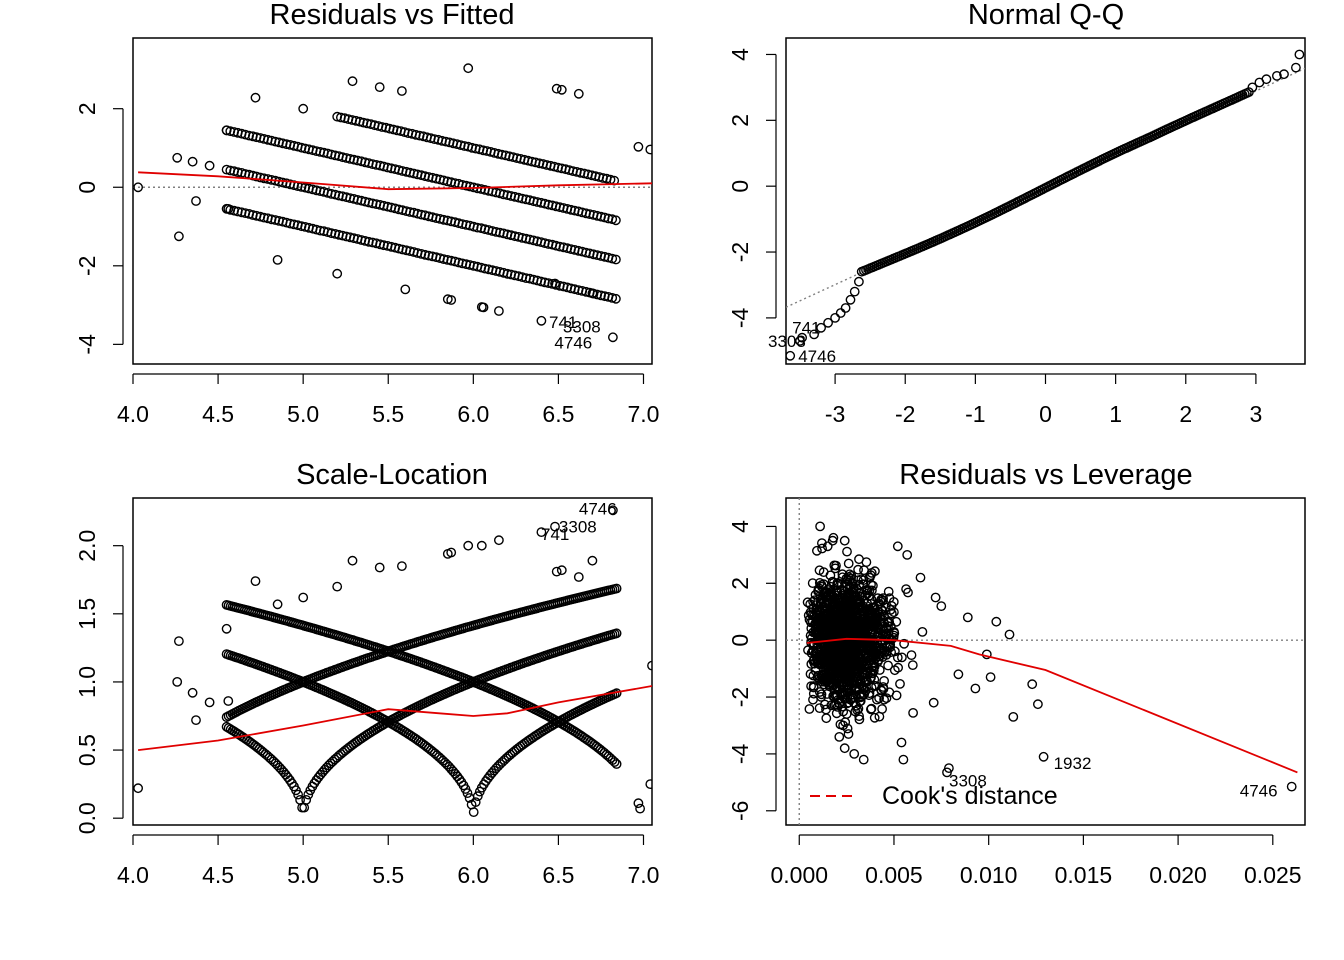 This screenshot has width=1344, height=960. Describe the element at coordinates (388, 400) in the screenshot. I see `x-axis: 4.0 4.5 5.0 5.5 6.0 6.5 7.0` at that location.